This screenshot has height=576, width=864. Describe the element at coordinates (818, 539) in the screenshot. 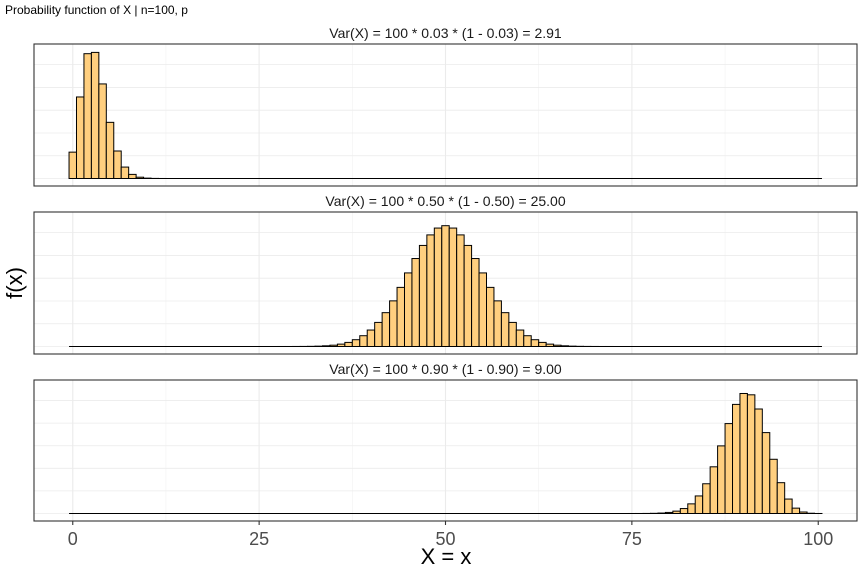

I see `x-tick-label: 100` at that location.